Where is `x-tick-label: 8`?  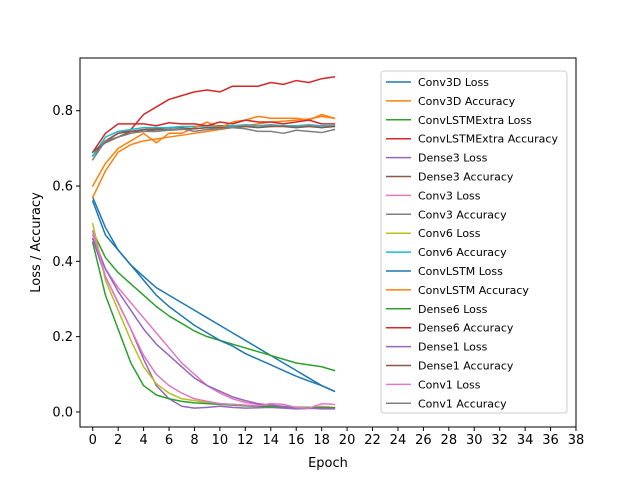 x-tick-label: 8 is located at coordinates (194, 440).